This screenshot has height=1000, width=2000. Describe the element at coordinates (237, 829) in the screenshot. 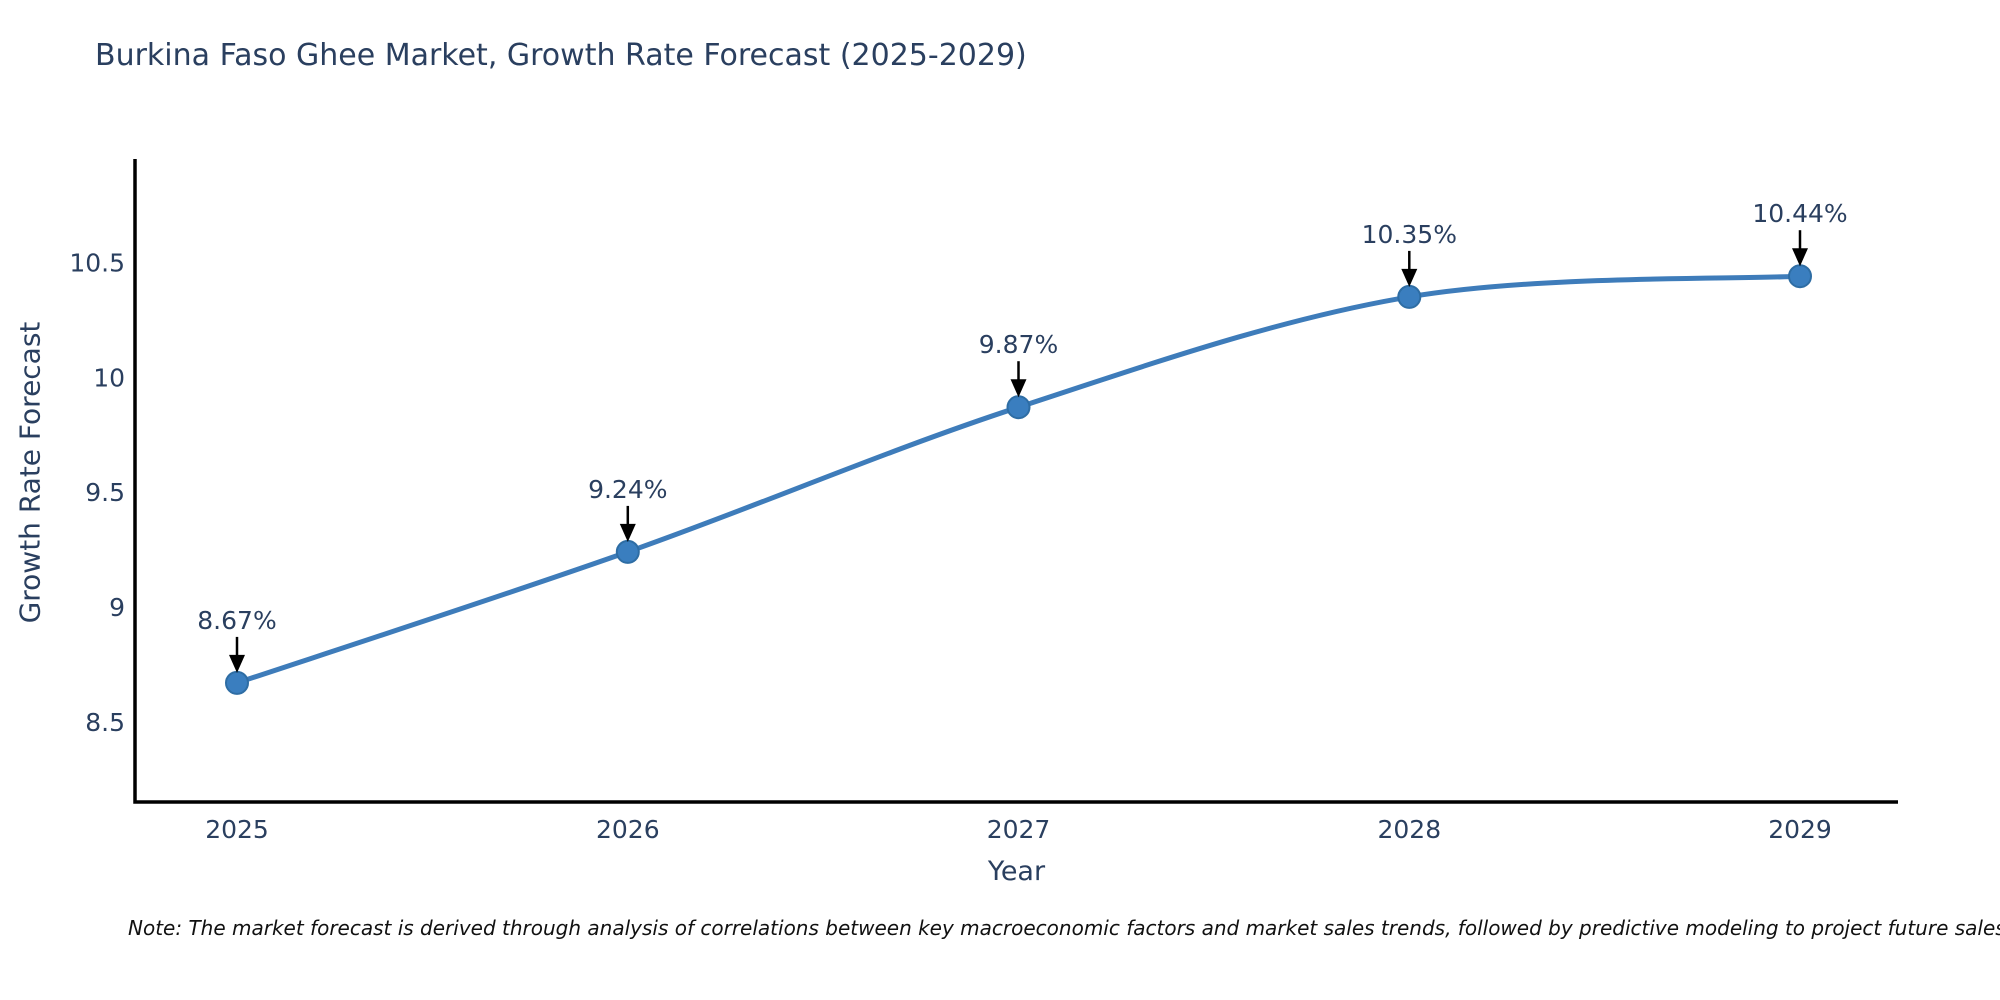

I see `x-tick-label: 2025` at that location.